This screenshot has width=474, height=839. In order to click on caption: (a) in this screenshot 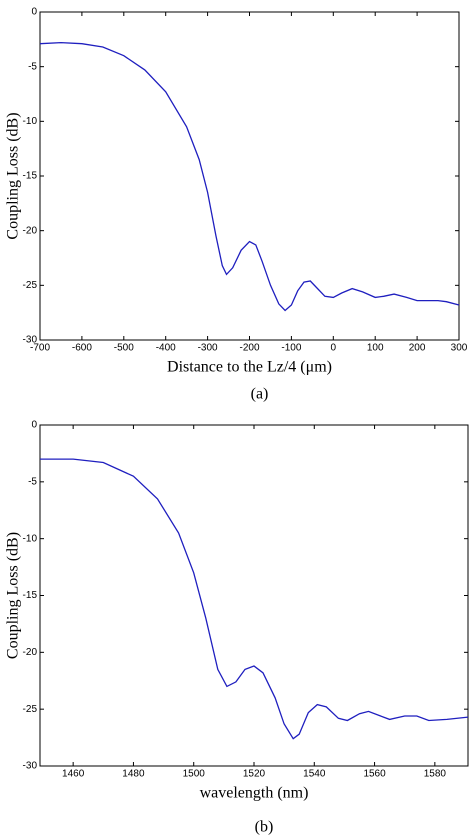, I will do `click(260, 394)`.